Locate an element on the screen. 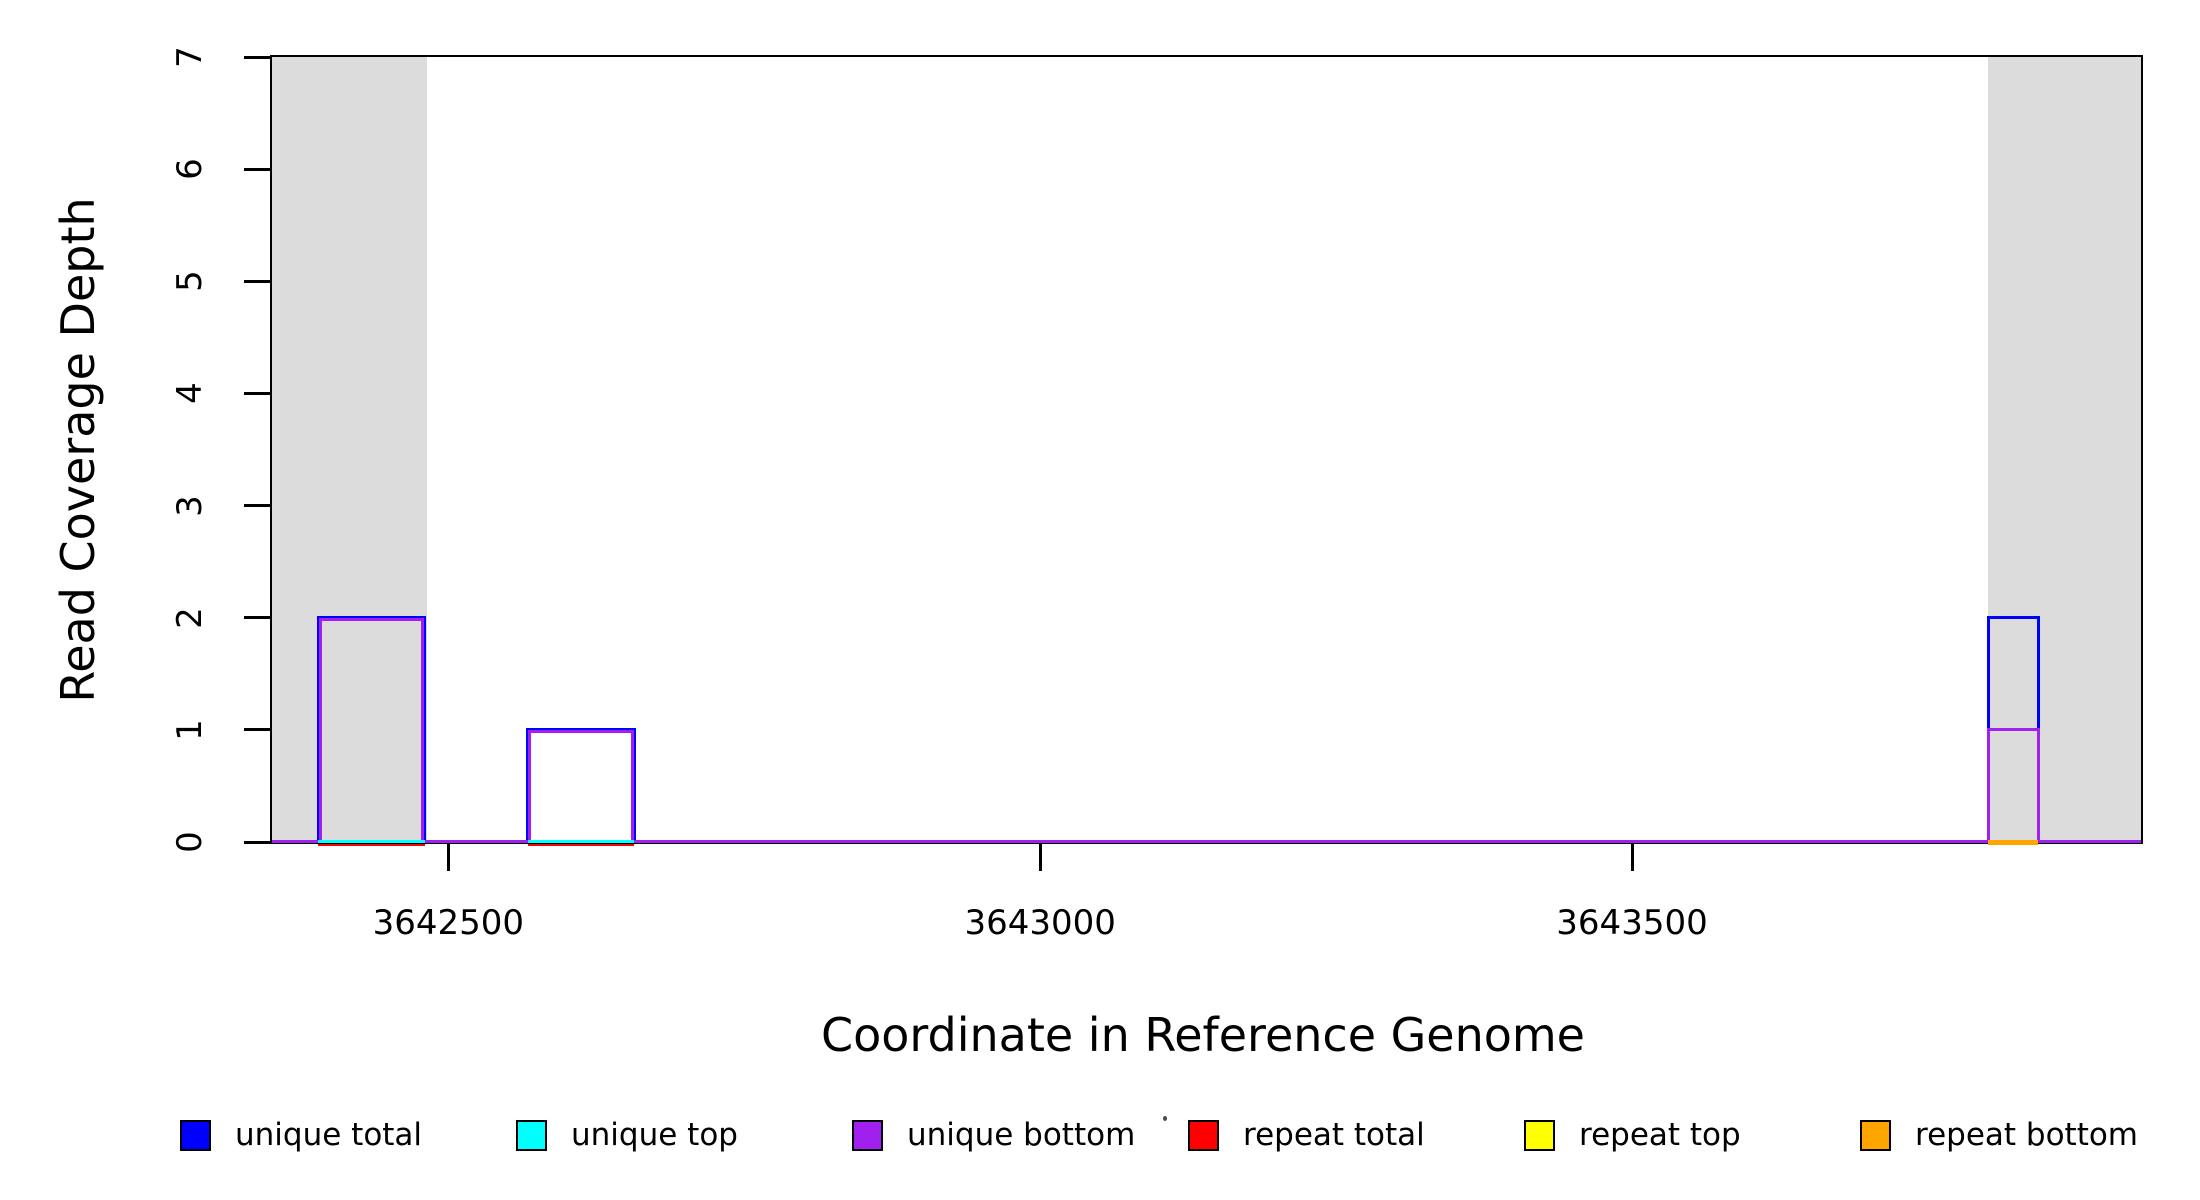 This screenshot has width=2200, height=1200. legend-label: repeat total is located at coordinates (1334, 1135).